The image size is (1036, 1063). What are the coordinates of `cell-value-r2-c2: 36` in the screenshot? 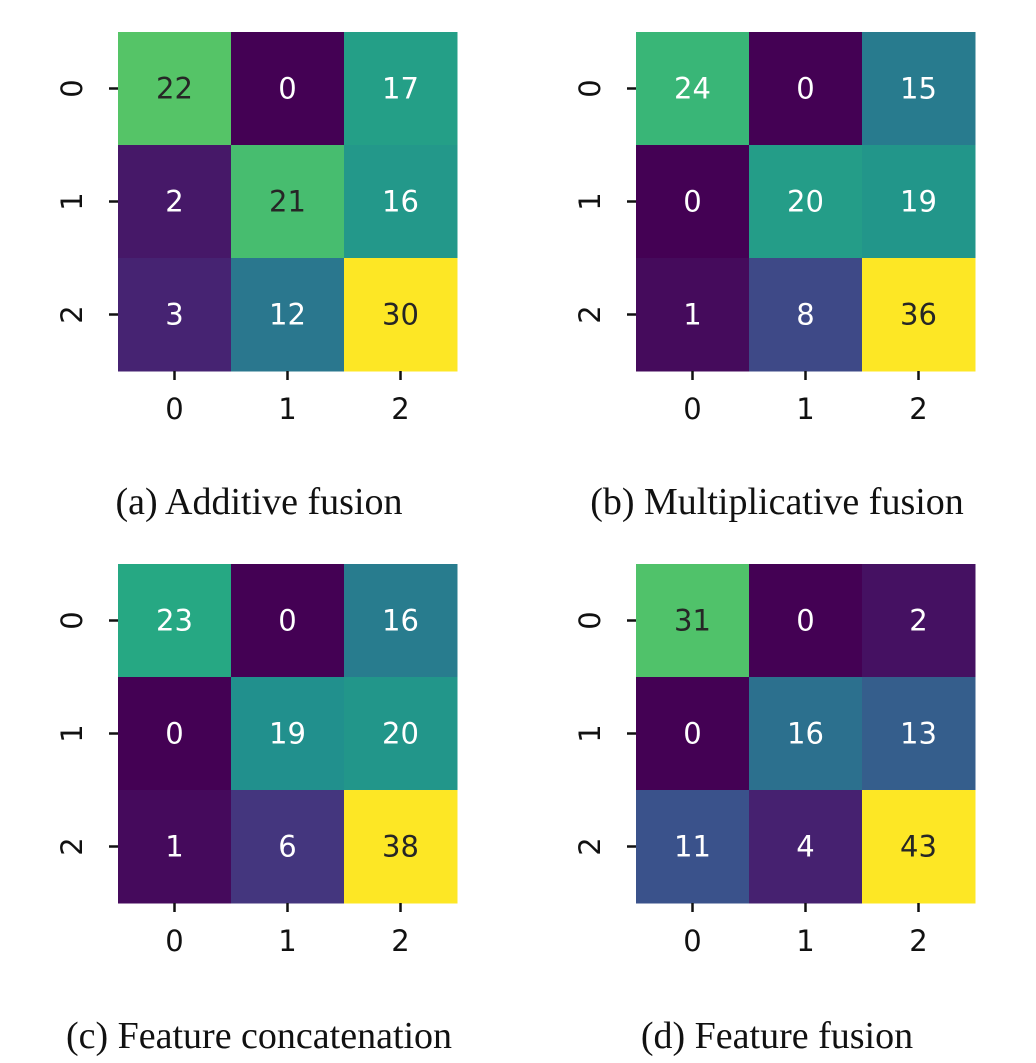 It's located at (918, 315).